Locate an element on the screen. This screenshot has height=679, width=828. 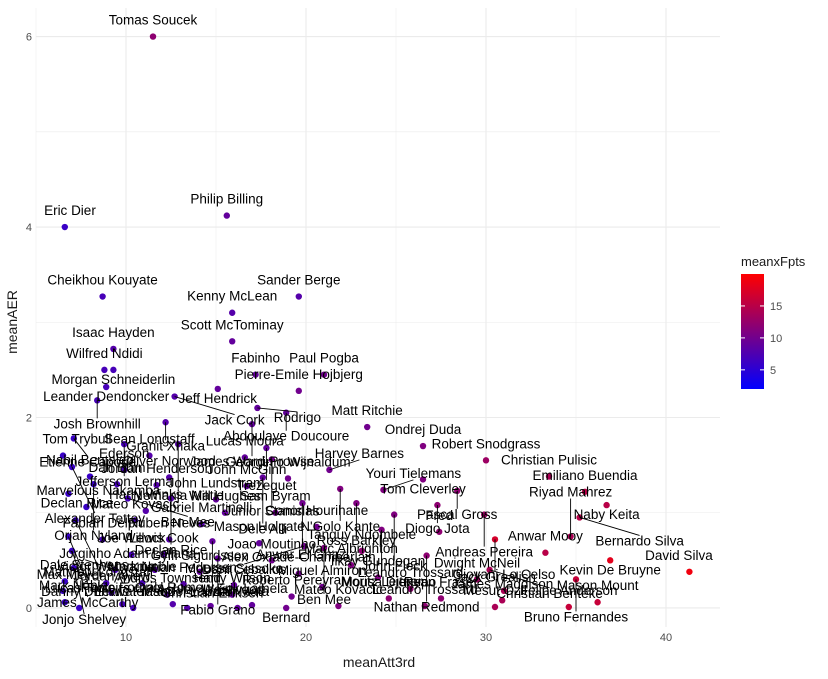
point-label: Dan Burn is located at coordinates (116, 467).